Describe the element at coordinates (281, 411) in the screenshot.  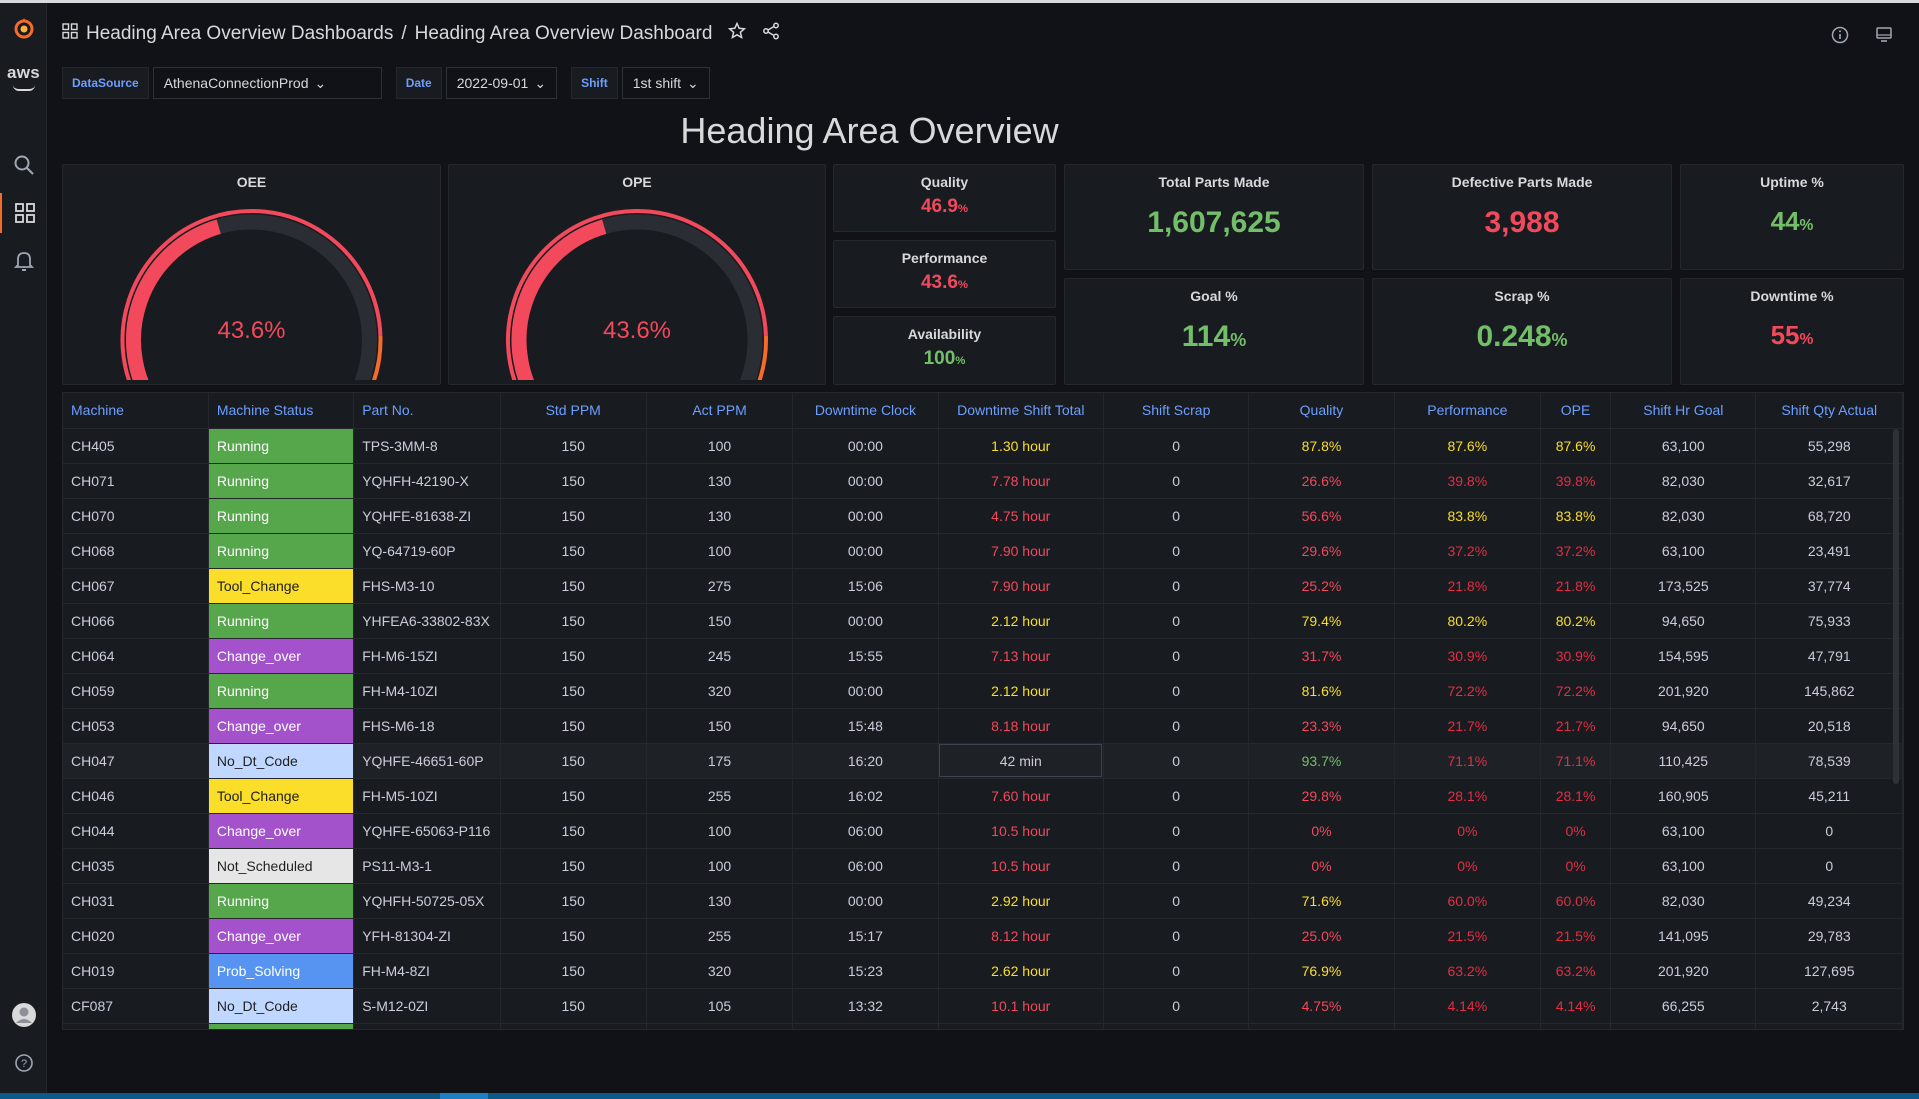
I see `column-header-machine-status: Machine Status` at that location.